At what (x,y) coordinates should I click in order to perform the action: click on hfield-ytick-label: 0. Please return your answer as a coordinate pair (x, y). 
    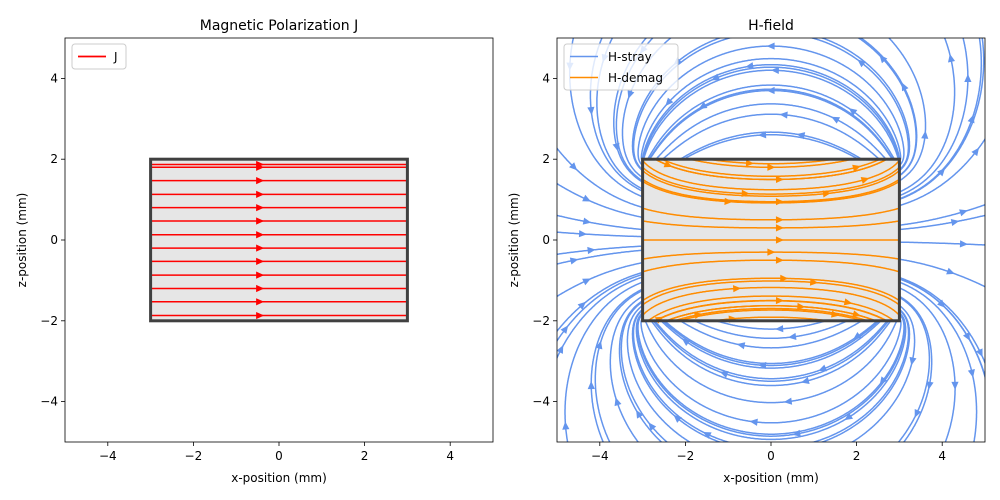
    Looking at the image, I should click on (546, 240).